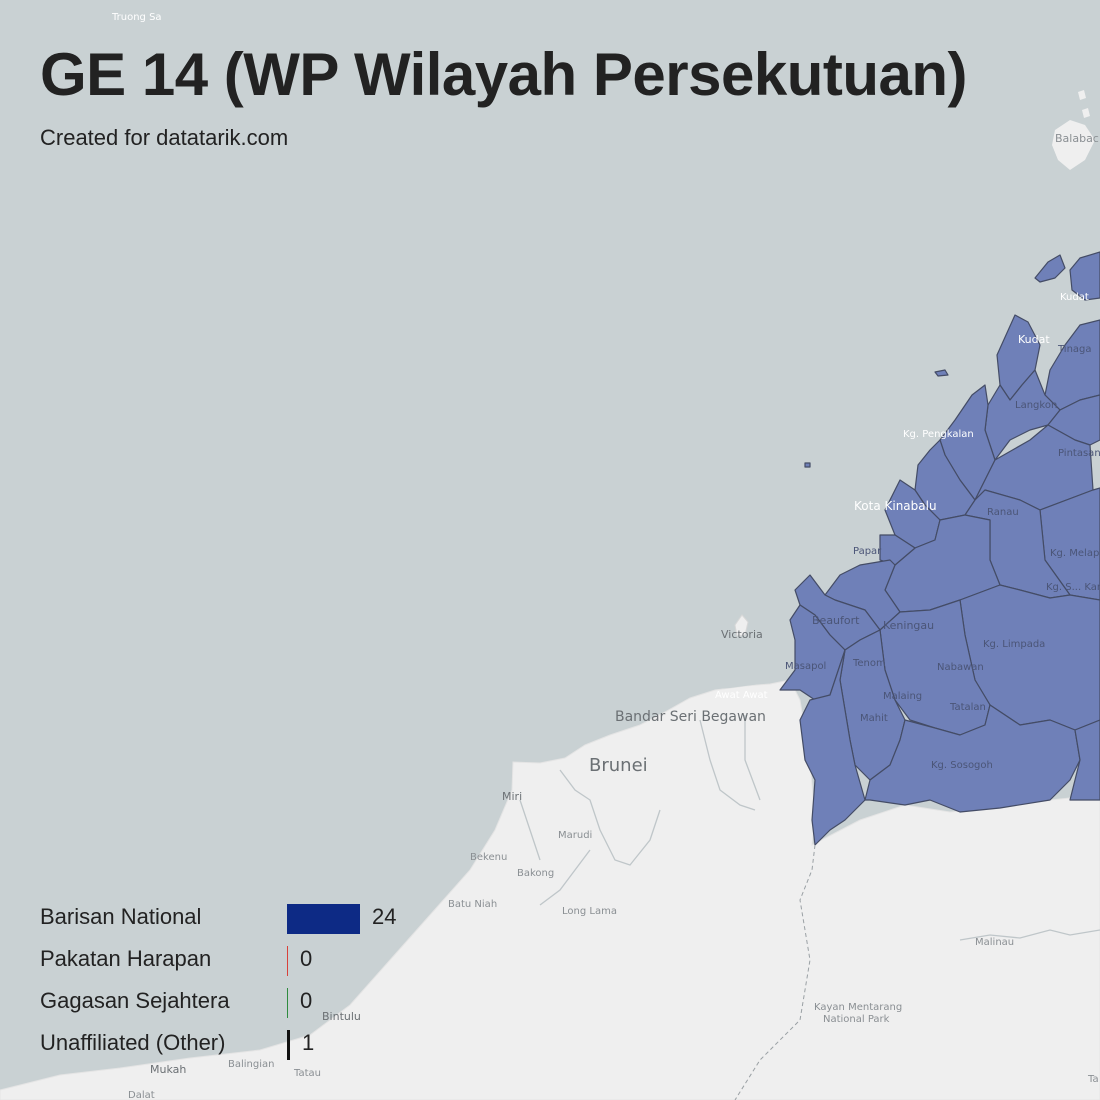 The image size is (1100, 1100). I want to click on label-ranau: Ranau, so click(1003, 512).